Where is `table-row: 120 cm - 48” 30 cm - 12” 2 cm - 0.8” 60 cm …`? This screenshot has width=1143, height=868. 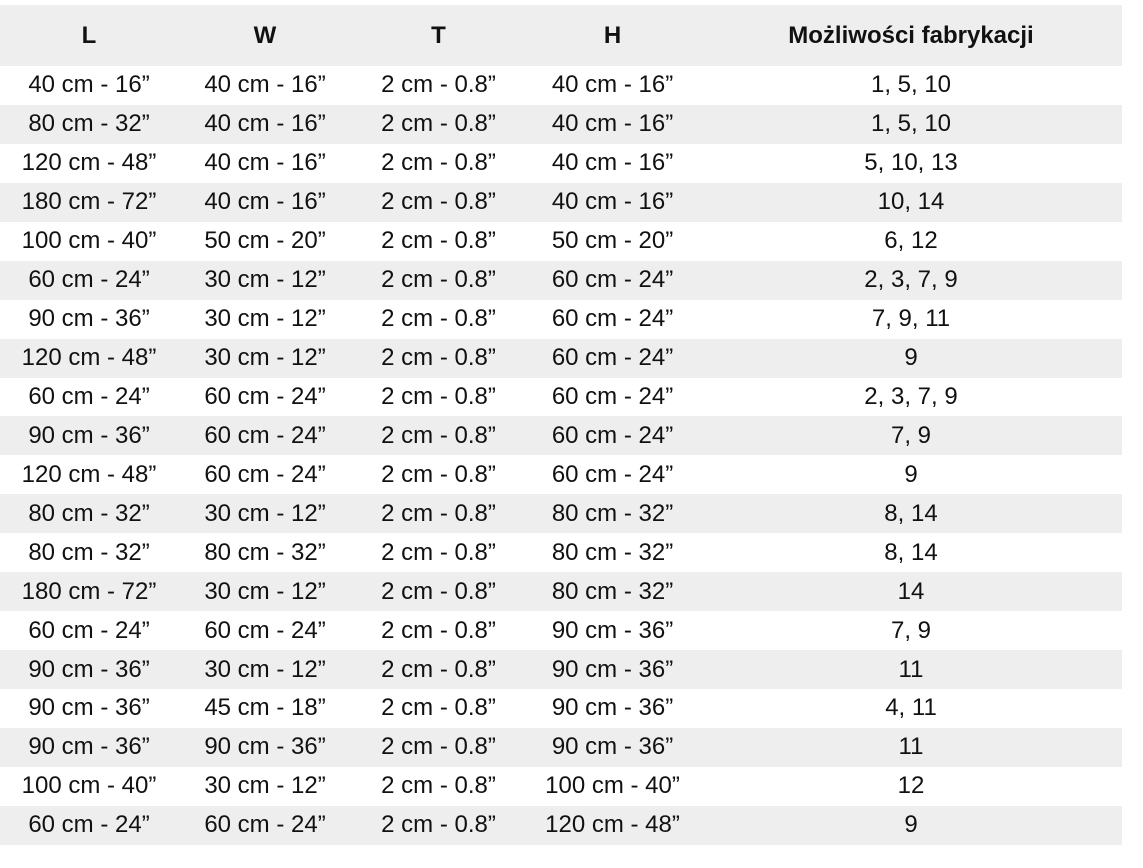 table-row: 120 cm - 48” 30 cm - 12” 2 cm - 0.8” 60 cm … is located at coordinates (561, 358).